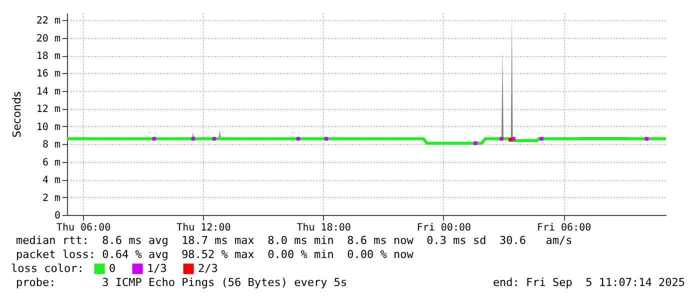 The height and width of the screenshot is (297, 697). Describe the element at coordinates (182, 282) in the screenshot. I see `text: probe: 3 ICMP Echo Pings (56 Bytes) every 5s` at that location.